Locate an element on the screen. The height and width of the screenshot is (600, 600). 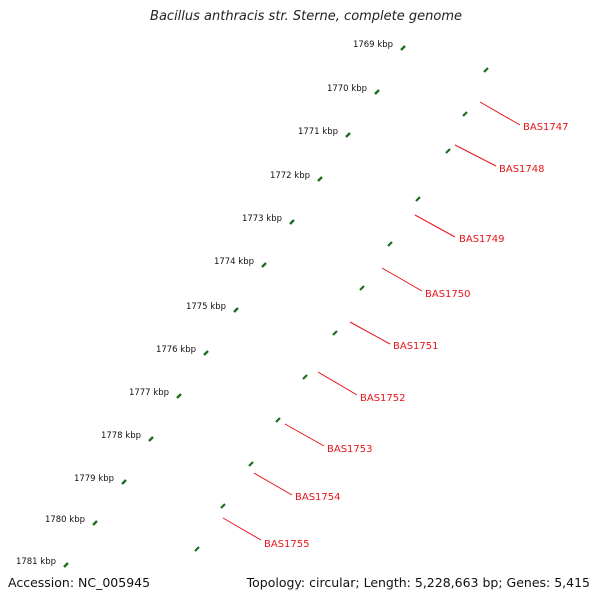
kbp-tick-label: 1777 kbp is located at coordinates (149, 393).